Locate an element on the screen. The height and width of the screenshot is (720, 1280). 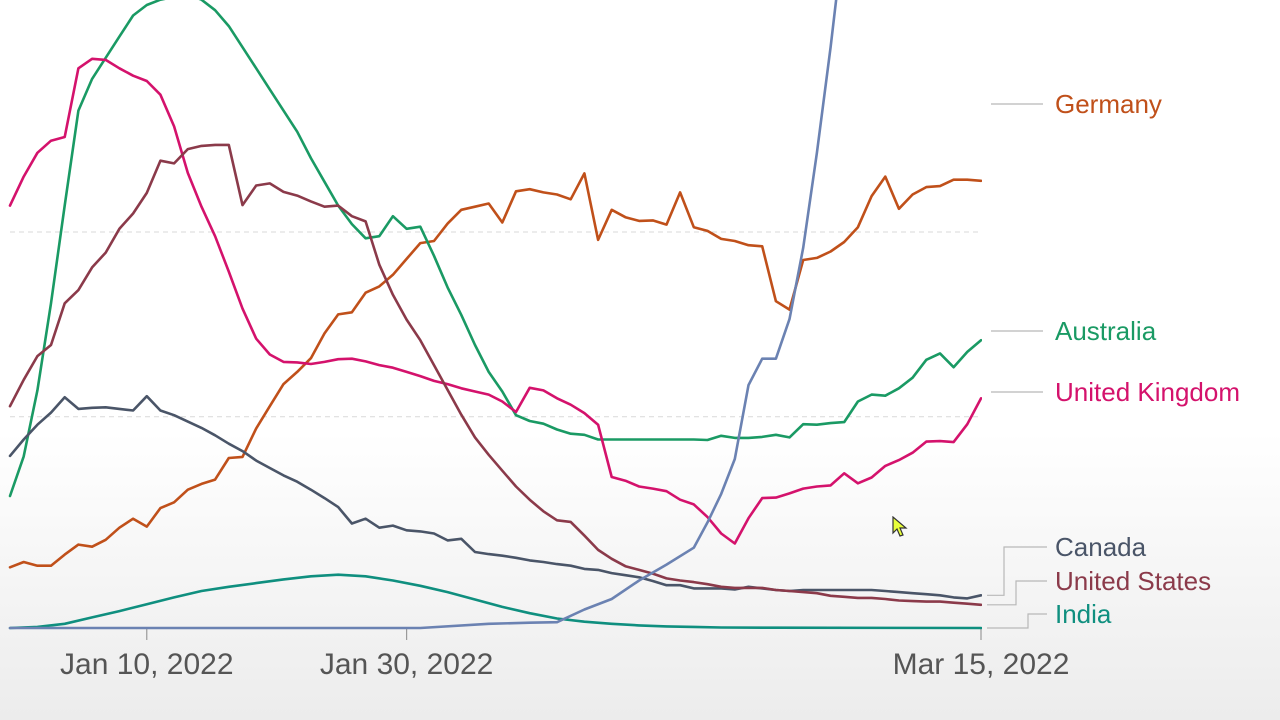
series-line-india is located at coordinates (495, 601).